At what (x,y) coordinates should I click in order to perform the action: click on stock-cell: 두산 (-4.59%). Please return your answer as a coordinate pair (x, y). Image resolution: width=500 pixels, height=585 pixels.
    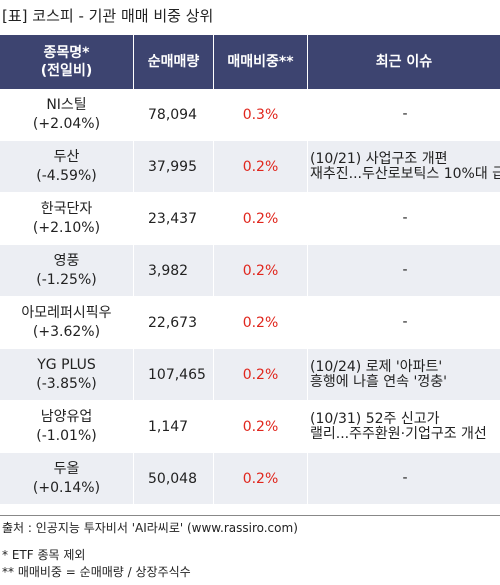
    Looking at the image, I should click on (67, 167).